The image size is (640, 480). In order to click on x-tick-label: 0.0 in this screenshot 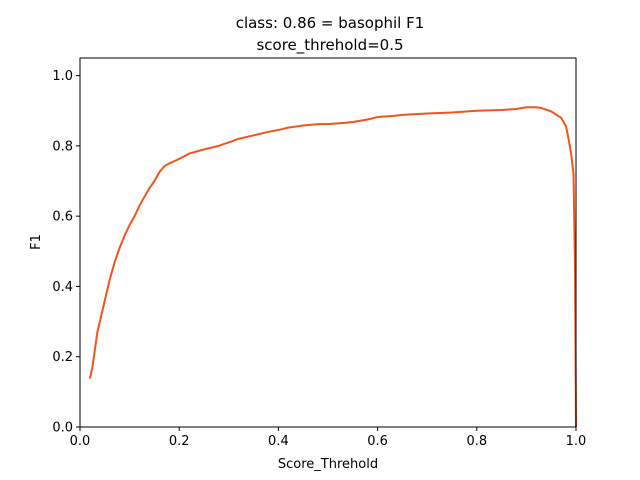, I will do `click(80, 441)`.